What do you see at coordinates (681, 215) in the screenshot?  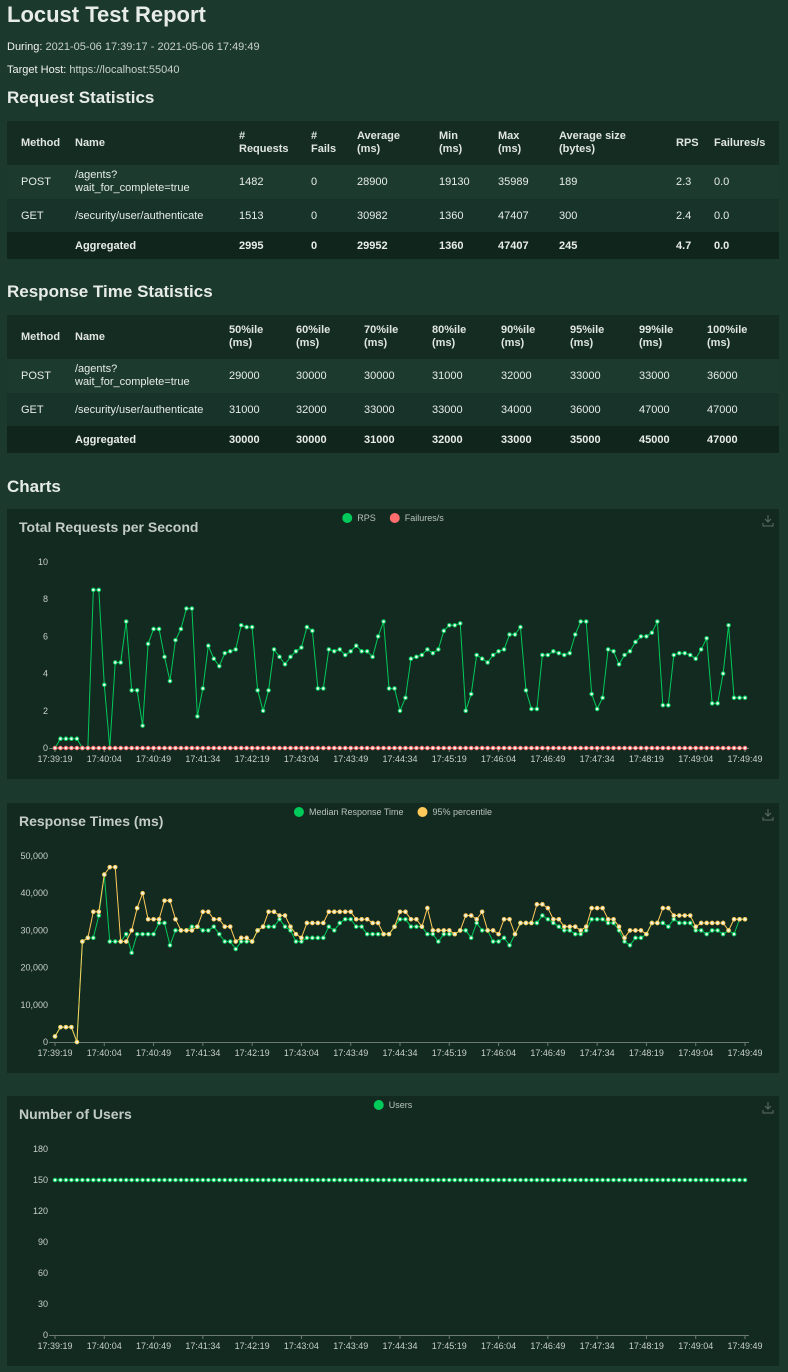 I see `table-cell: 2.4` at bounding box center [681, 215].